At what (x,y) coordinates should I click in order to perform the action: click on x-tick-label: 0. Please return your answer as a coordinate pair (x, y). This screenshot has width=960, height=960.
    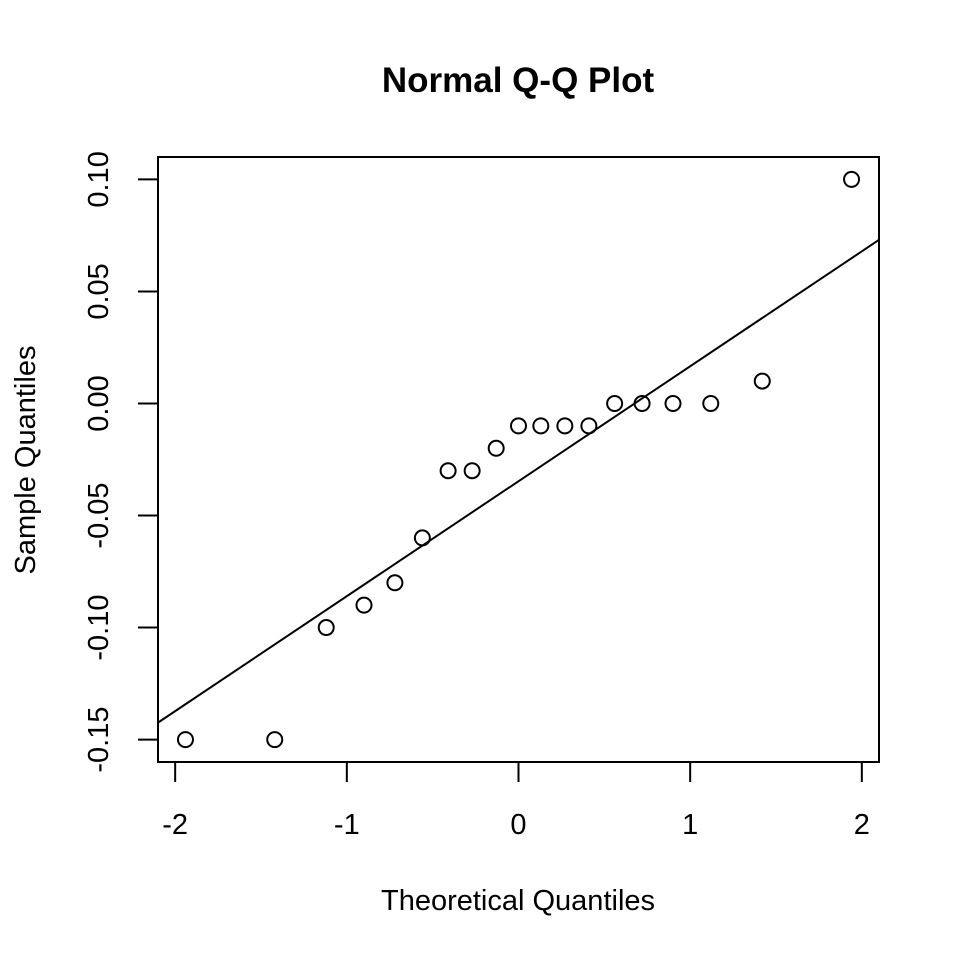
    Looking at the image, I should click on (518, 825).